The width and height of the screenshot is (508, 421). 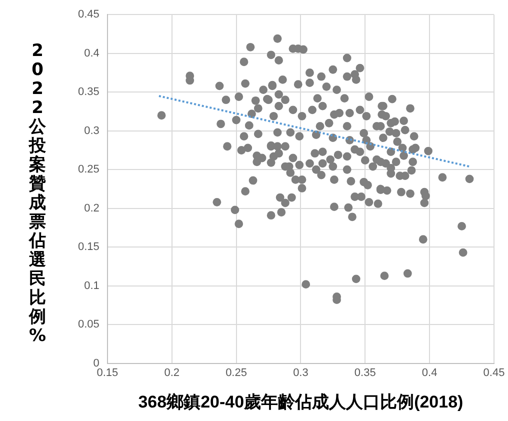 I want to click on y-tick-label: 0.2, so click(x=92, y=208).